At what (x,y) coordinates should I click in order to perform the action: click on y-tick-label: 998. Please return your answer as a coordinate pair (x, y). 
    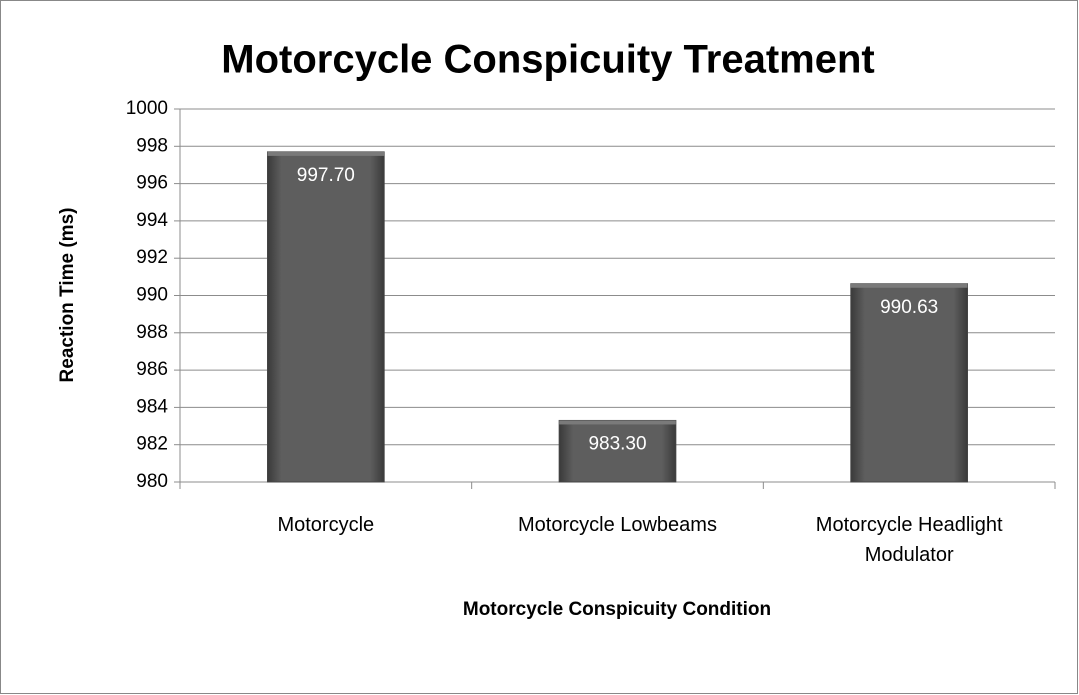
    Looking at the image, I should click on (152, 145).